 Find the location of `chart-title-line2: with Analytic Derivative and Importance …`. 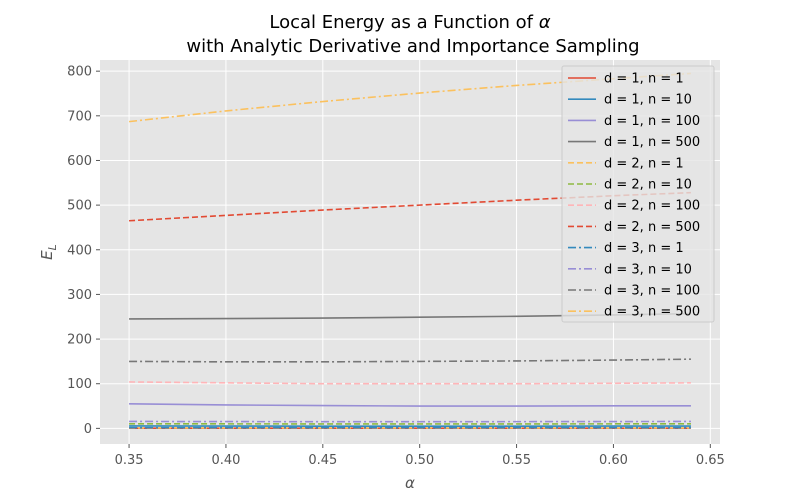

chart-title-line2: with Analytic Derivative and Importance … is located at coordinates (412, 46).